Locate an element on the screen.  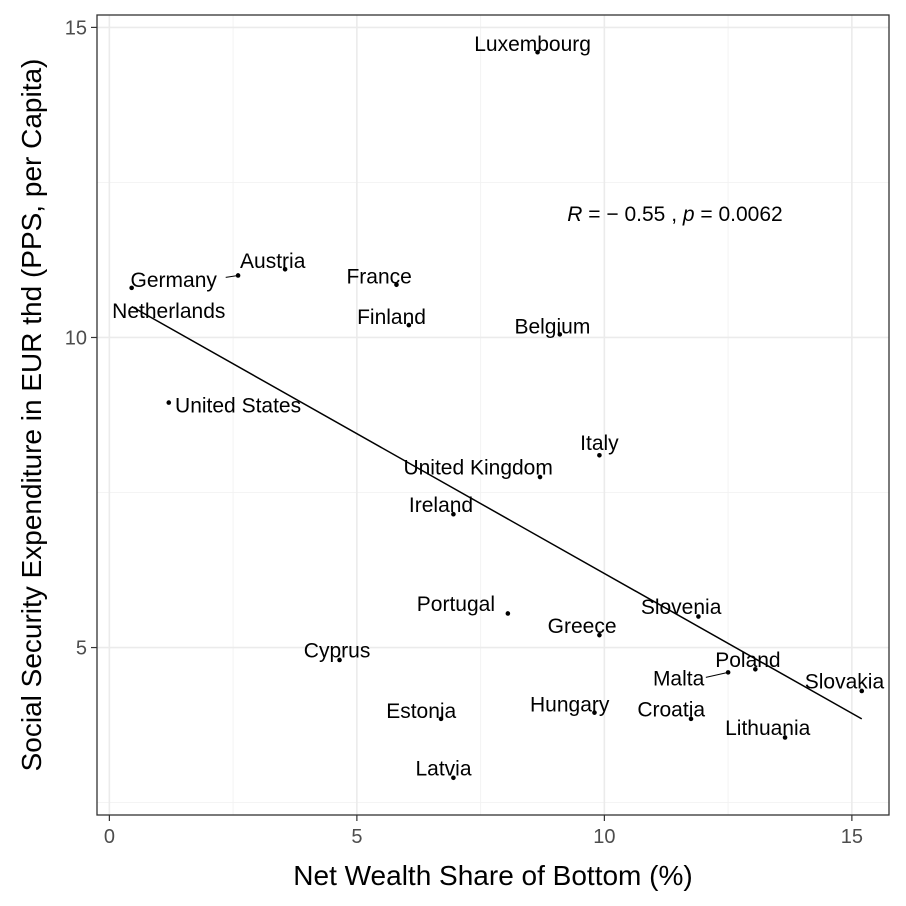
x-axis-title: Net Wealth Share of Bottom (%) is located at coordinates (492, 875).